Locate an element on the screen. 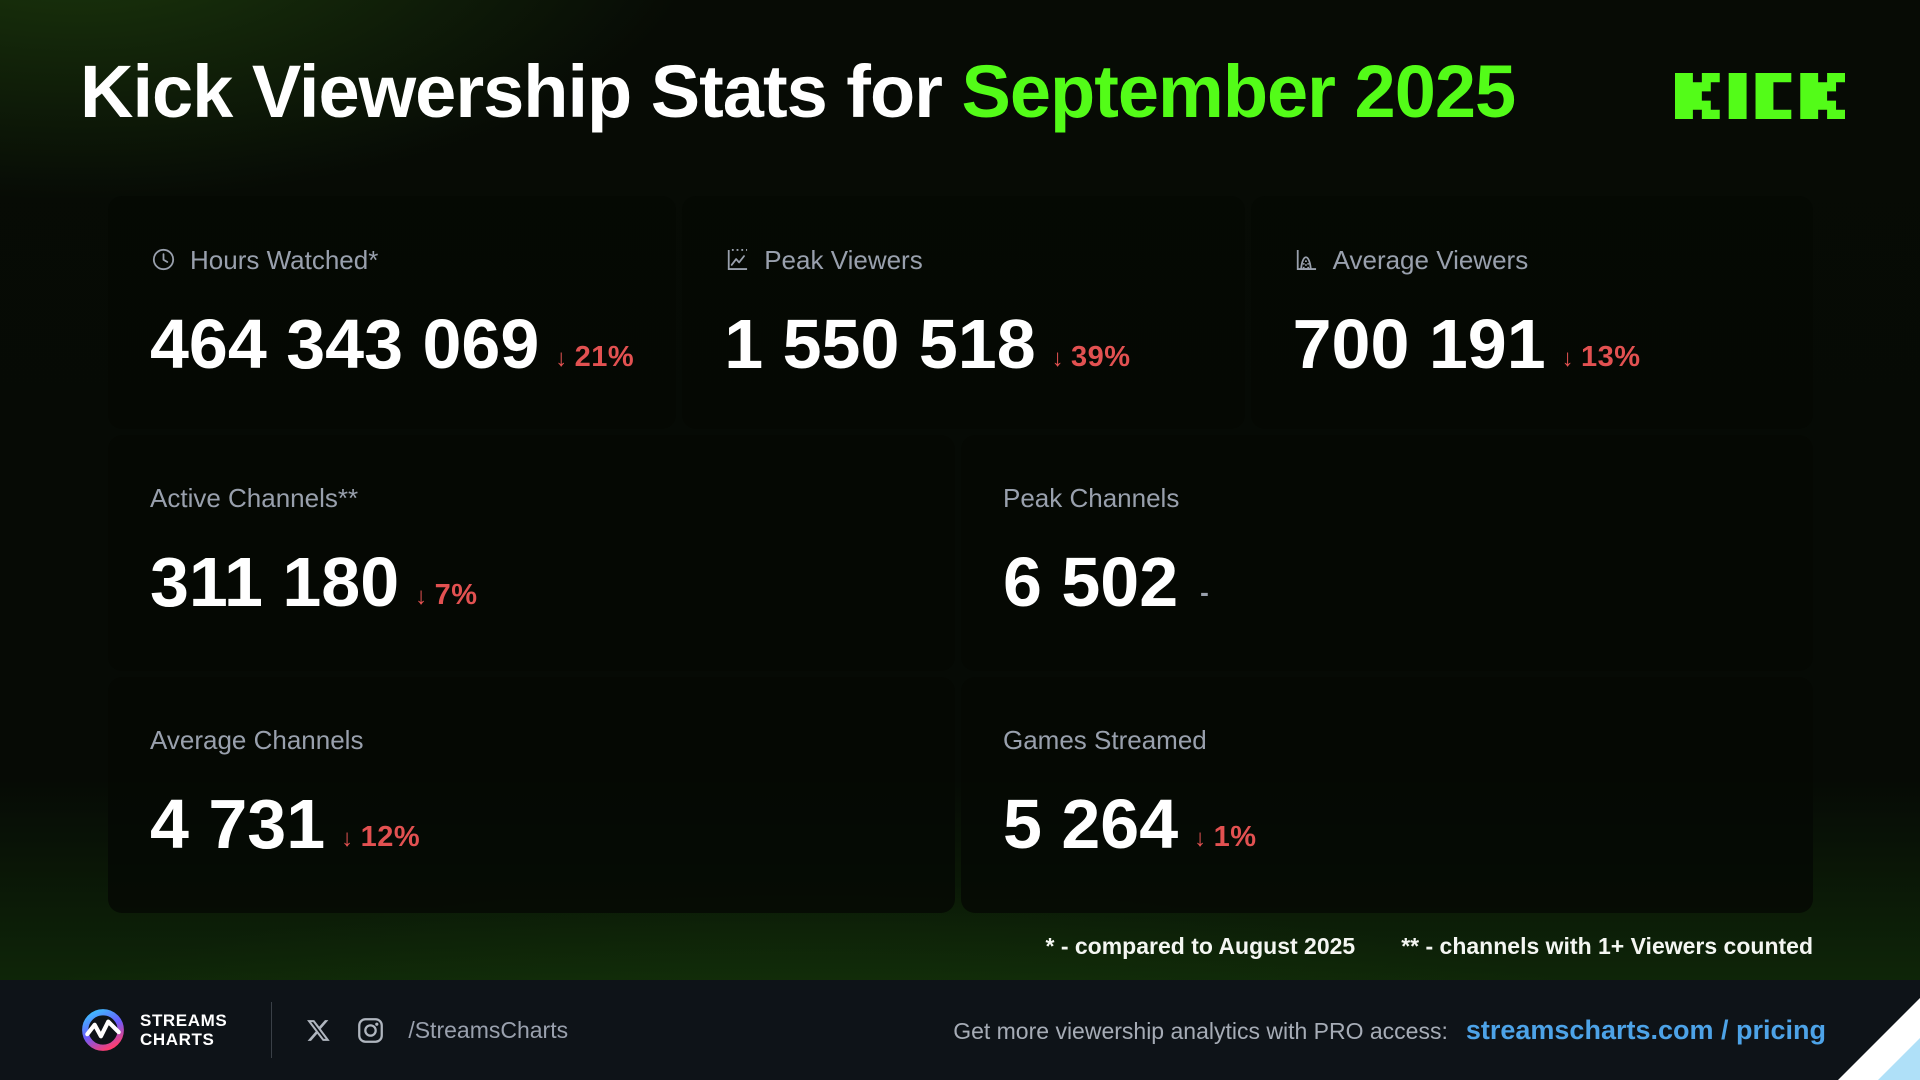  stat-label: Hours Watched* is located at coordinates (284, 259).